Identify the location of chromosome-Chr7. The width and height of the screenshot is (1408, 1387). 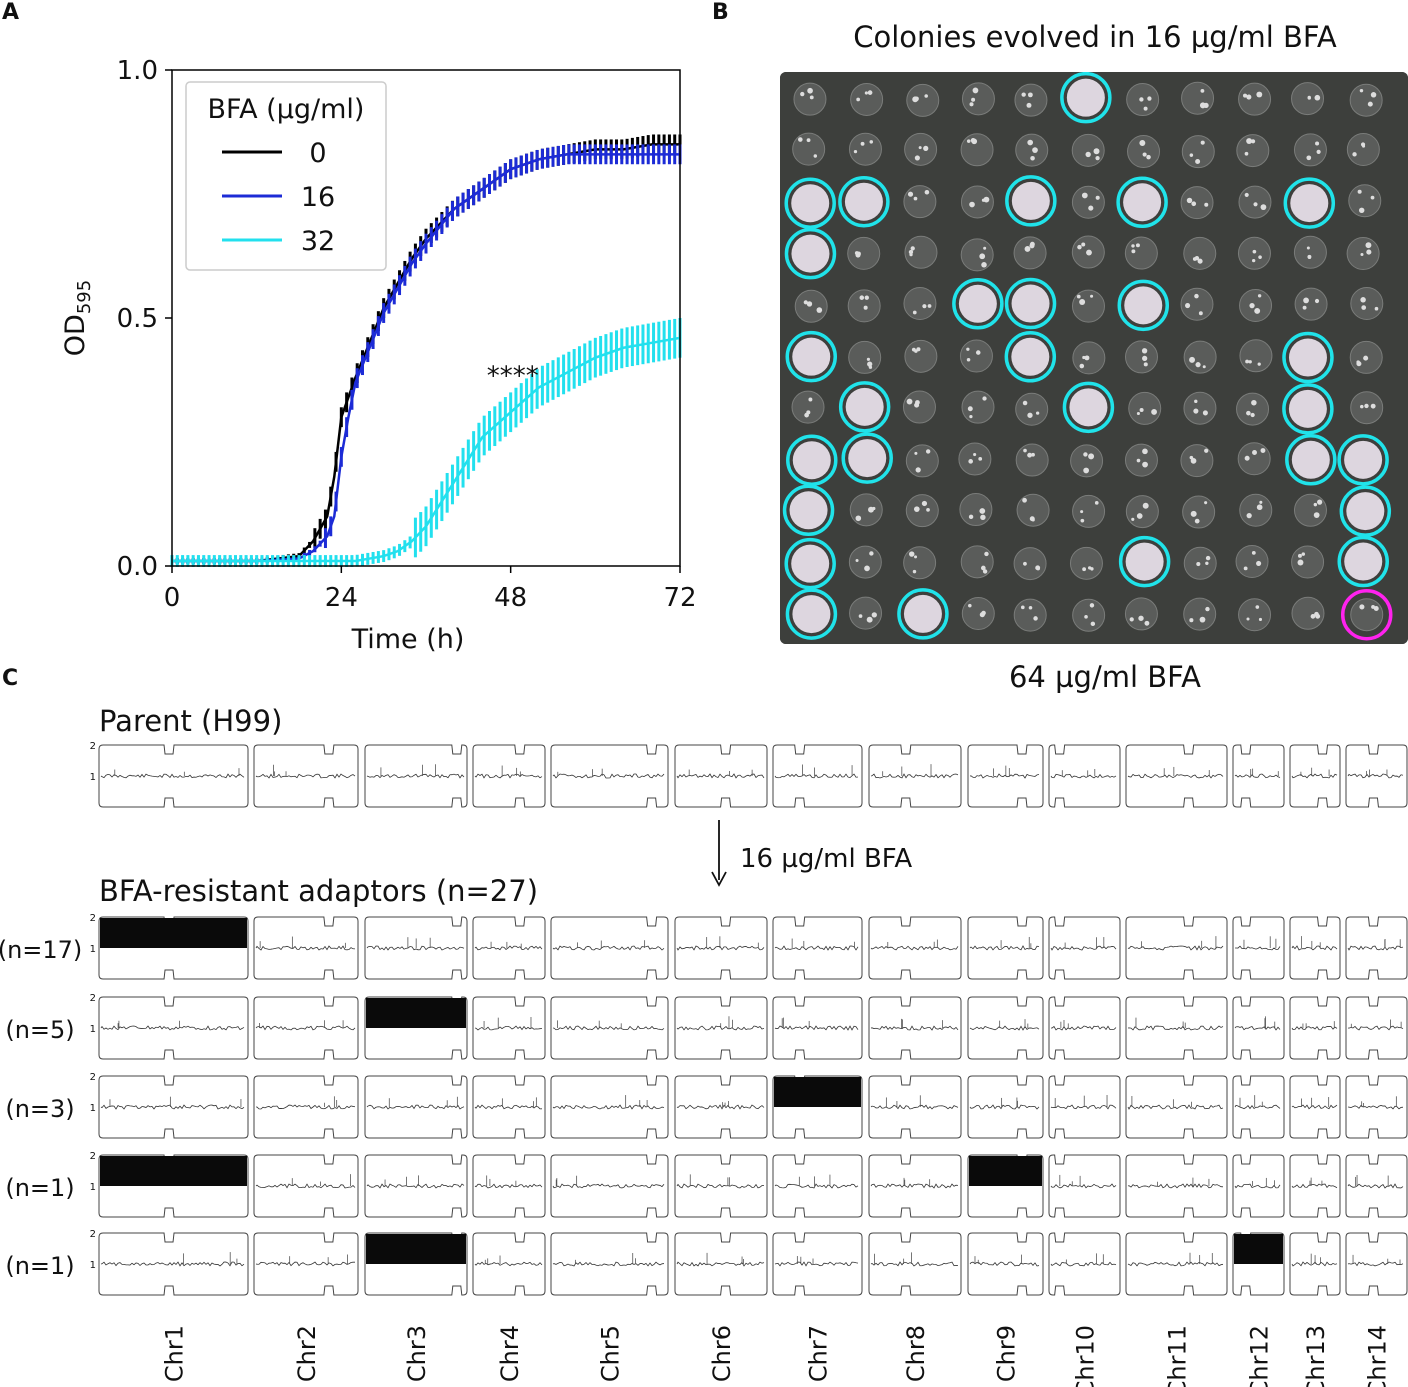
(817, 1107).